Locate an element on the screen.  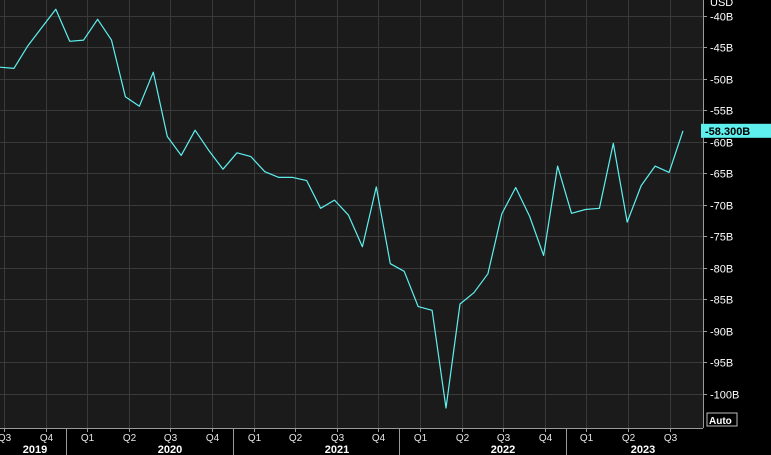
year-label: 2019 is located at coordinates (35, 449).